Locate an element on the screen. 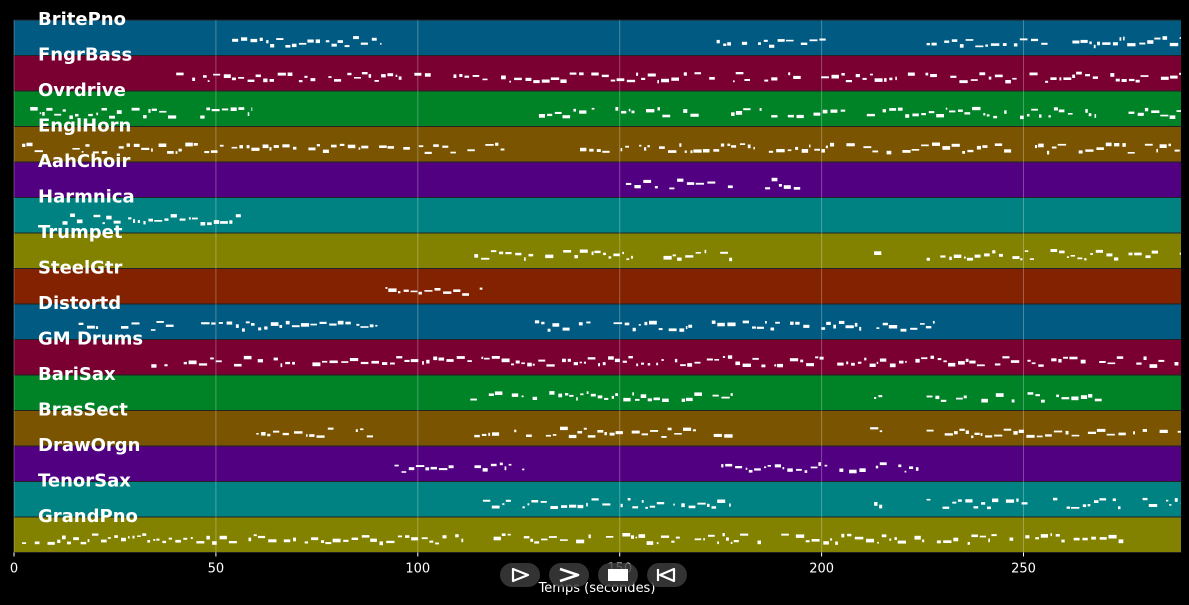 The height and width of the screenshot is (605, 1189). stop-icon is located at coordinates (618, 575).